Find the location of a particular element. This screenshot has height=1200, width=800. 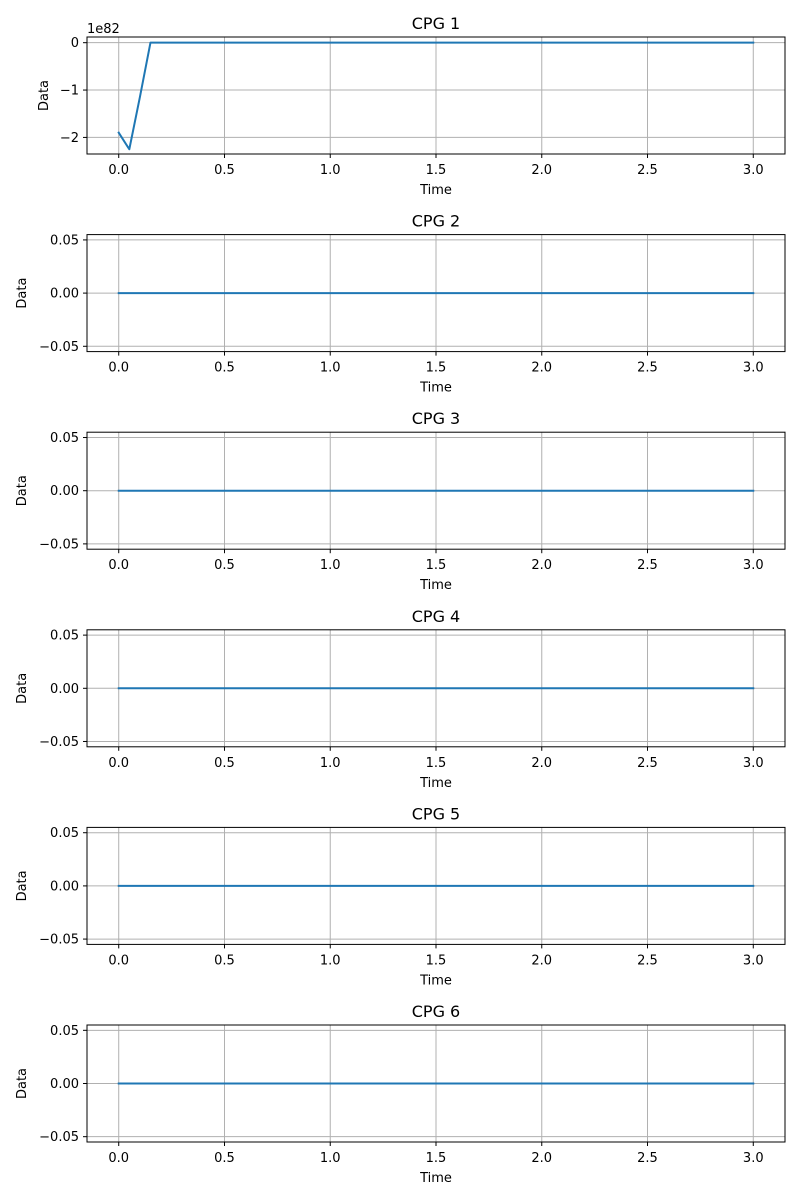

chart-title: CPG 5 is located at coordinates (436, 813).